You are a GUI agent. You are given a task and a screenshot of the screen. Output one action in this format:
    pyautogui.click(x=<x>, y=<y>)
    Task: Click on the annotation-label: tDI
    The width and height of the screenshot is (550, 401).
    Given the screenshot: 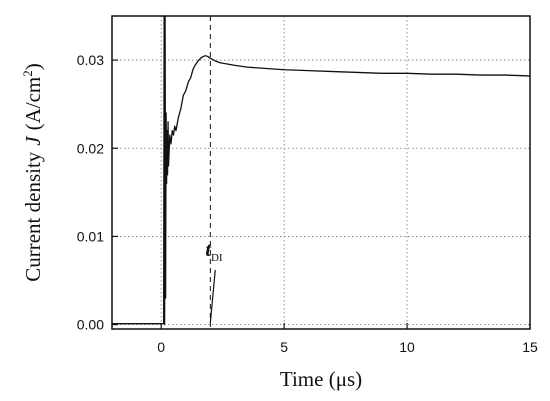 What is the action you would take?
    pyautogui.click(x=214, y=251)
    